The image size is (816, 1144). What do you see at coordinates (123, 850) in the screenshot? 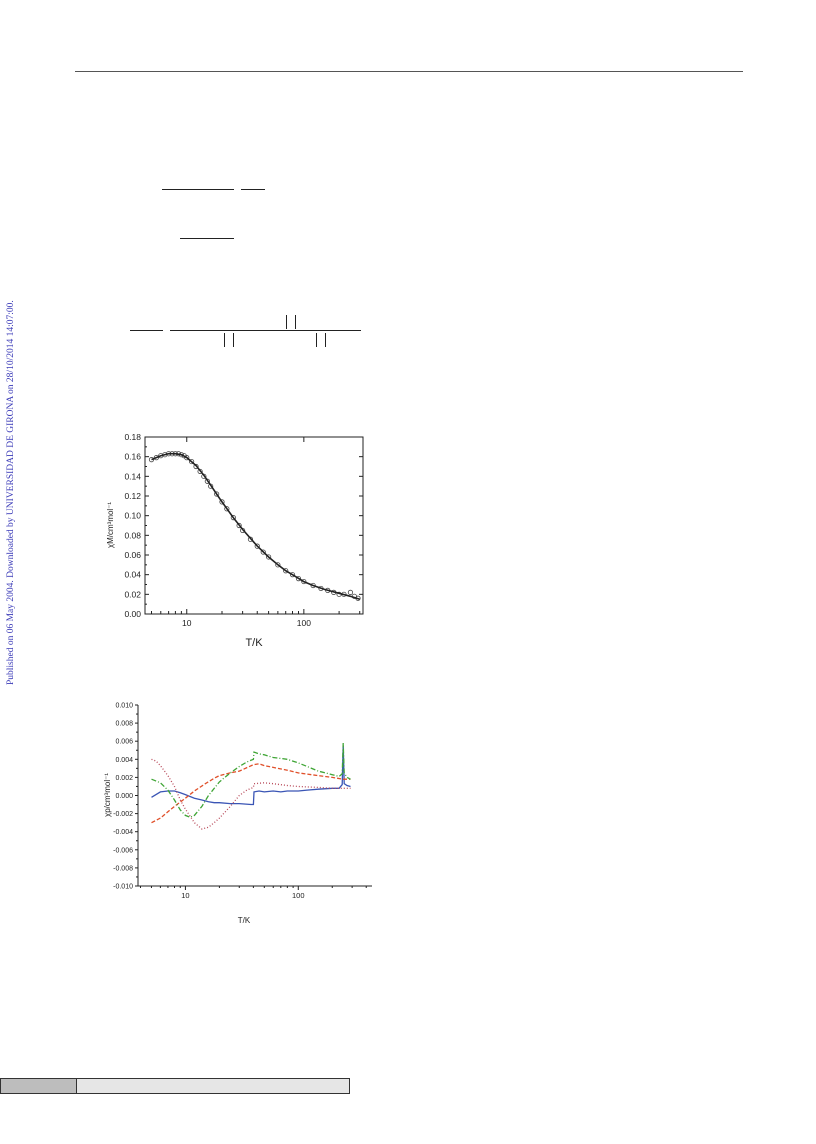
I see `y-tick-label: -0.006` at bounding box center [123, 850].